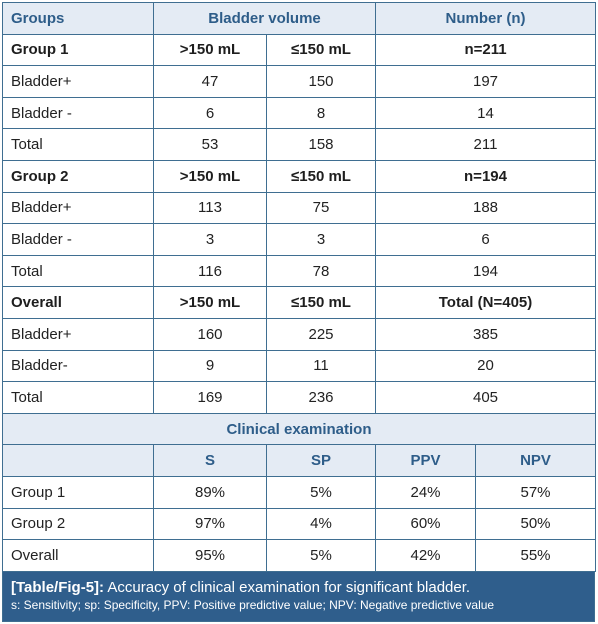  I want to click on table-row: Overall 95% 5% 42% 55%, so click(299, 555).